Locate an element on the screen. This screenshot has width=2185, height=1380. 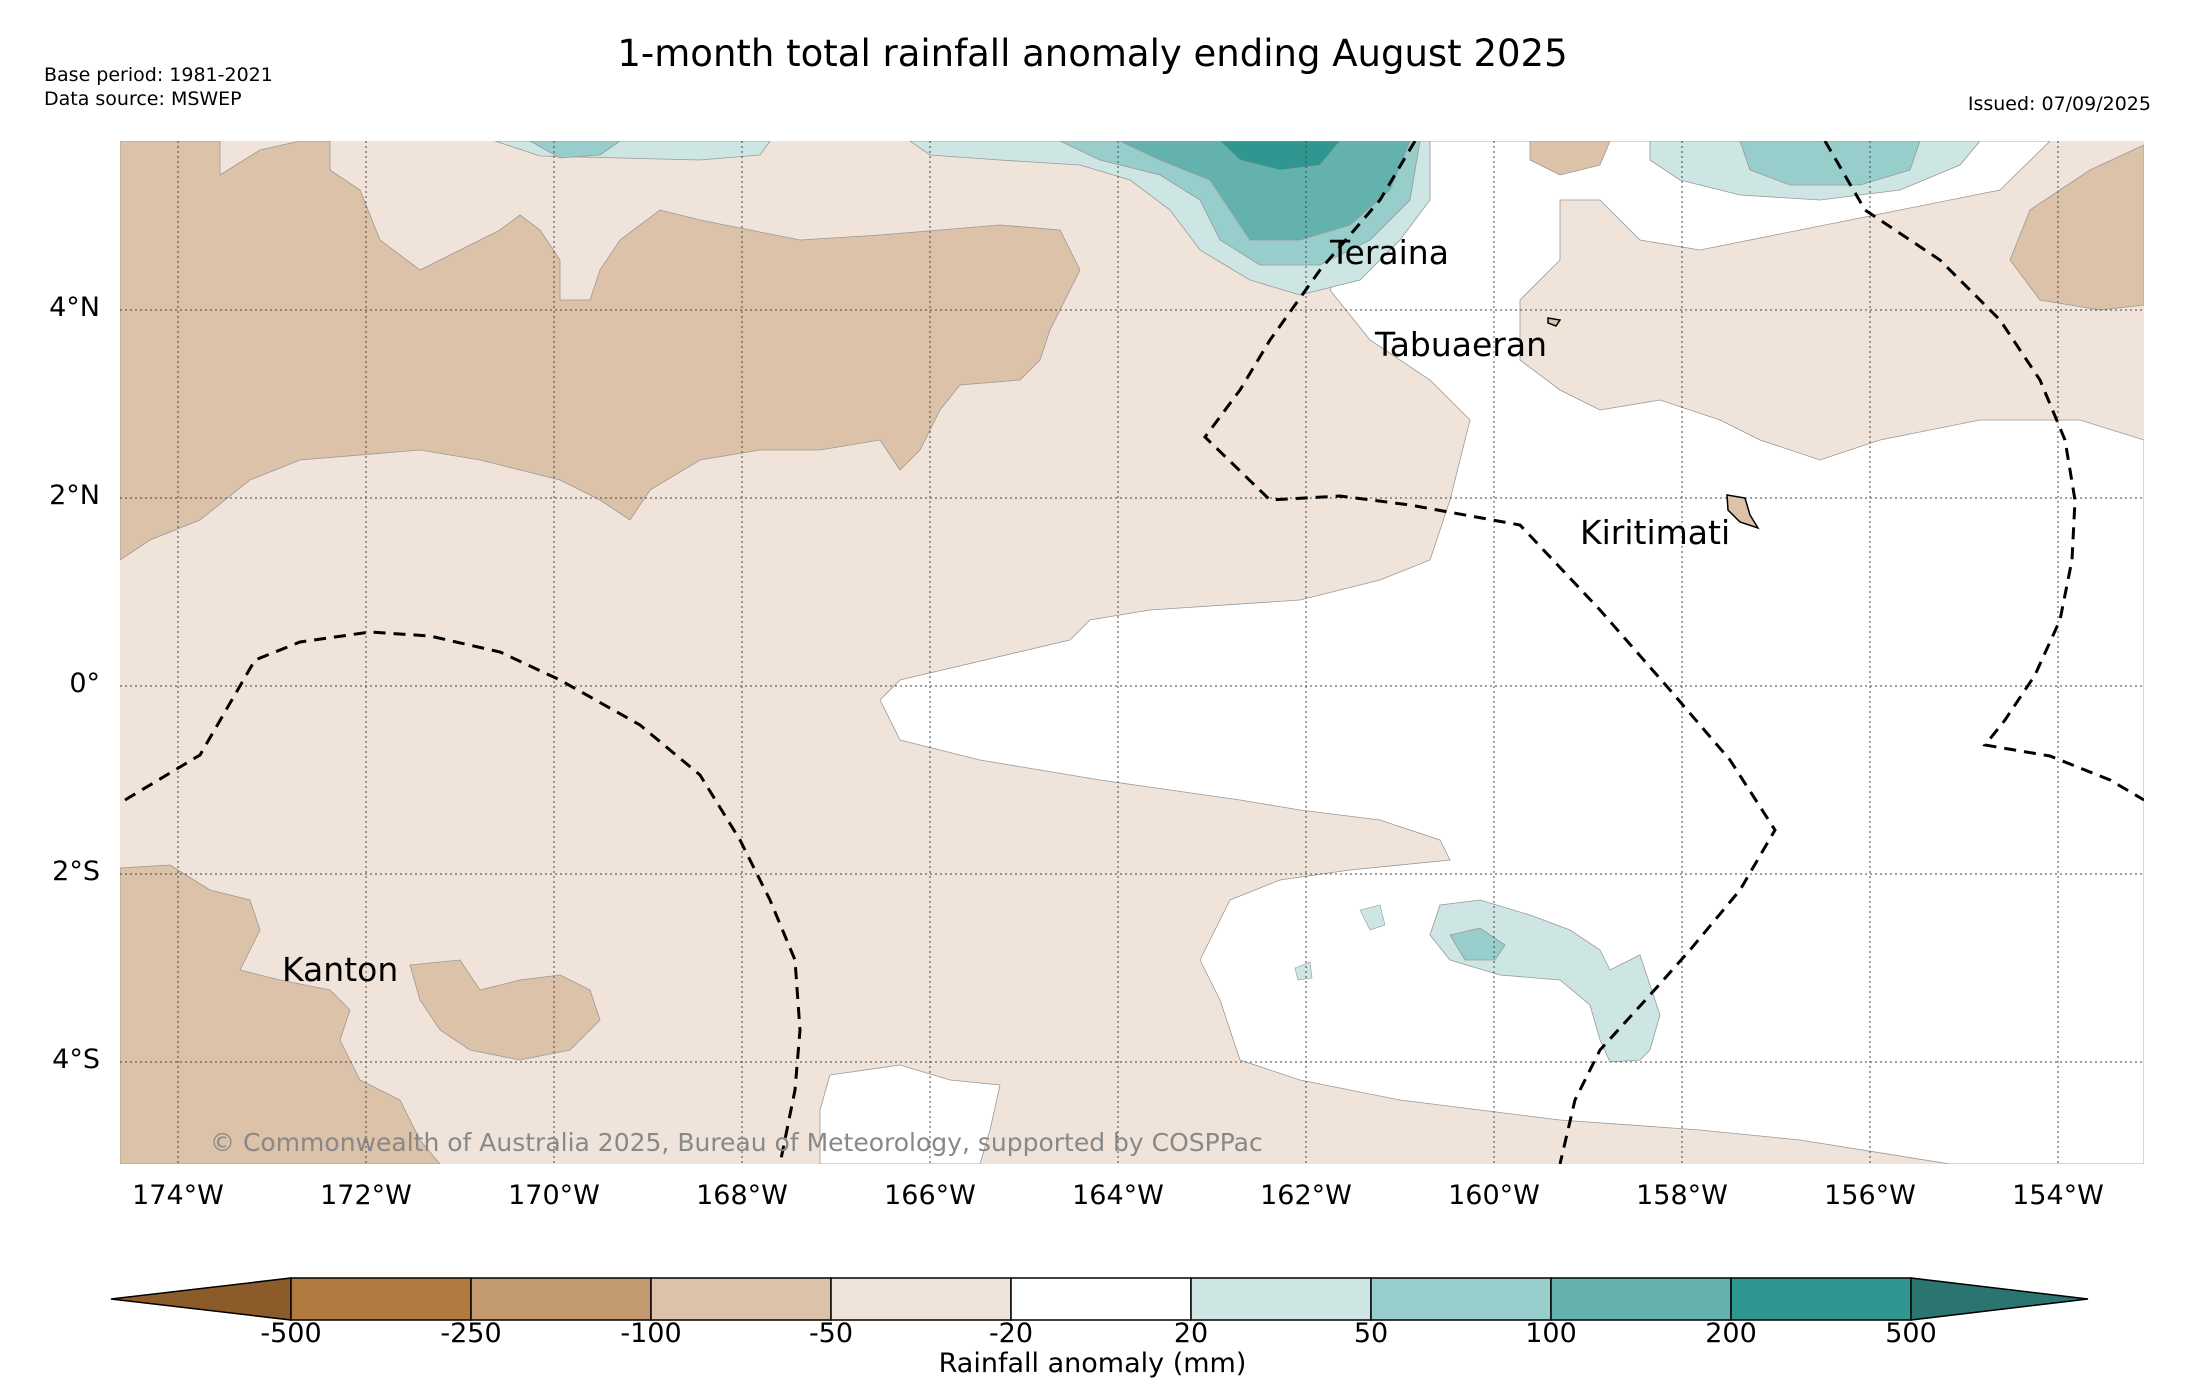
colorbar-extend-high is located at coordinates (1999, 1299).